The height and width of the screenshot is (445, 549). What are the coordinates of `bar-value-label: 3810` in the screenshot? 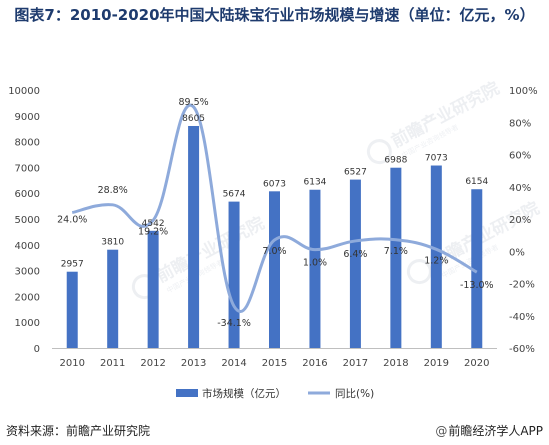 It's located at (112, 243).